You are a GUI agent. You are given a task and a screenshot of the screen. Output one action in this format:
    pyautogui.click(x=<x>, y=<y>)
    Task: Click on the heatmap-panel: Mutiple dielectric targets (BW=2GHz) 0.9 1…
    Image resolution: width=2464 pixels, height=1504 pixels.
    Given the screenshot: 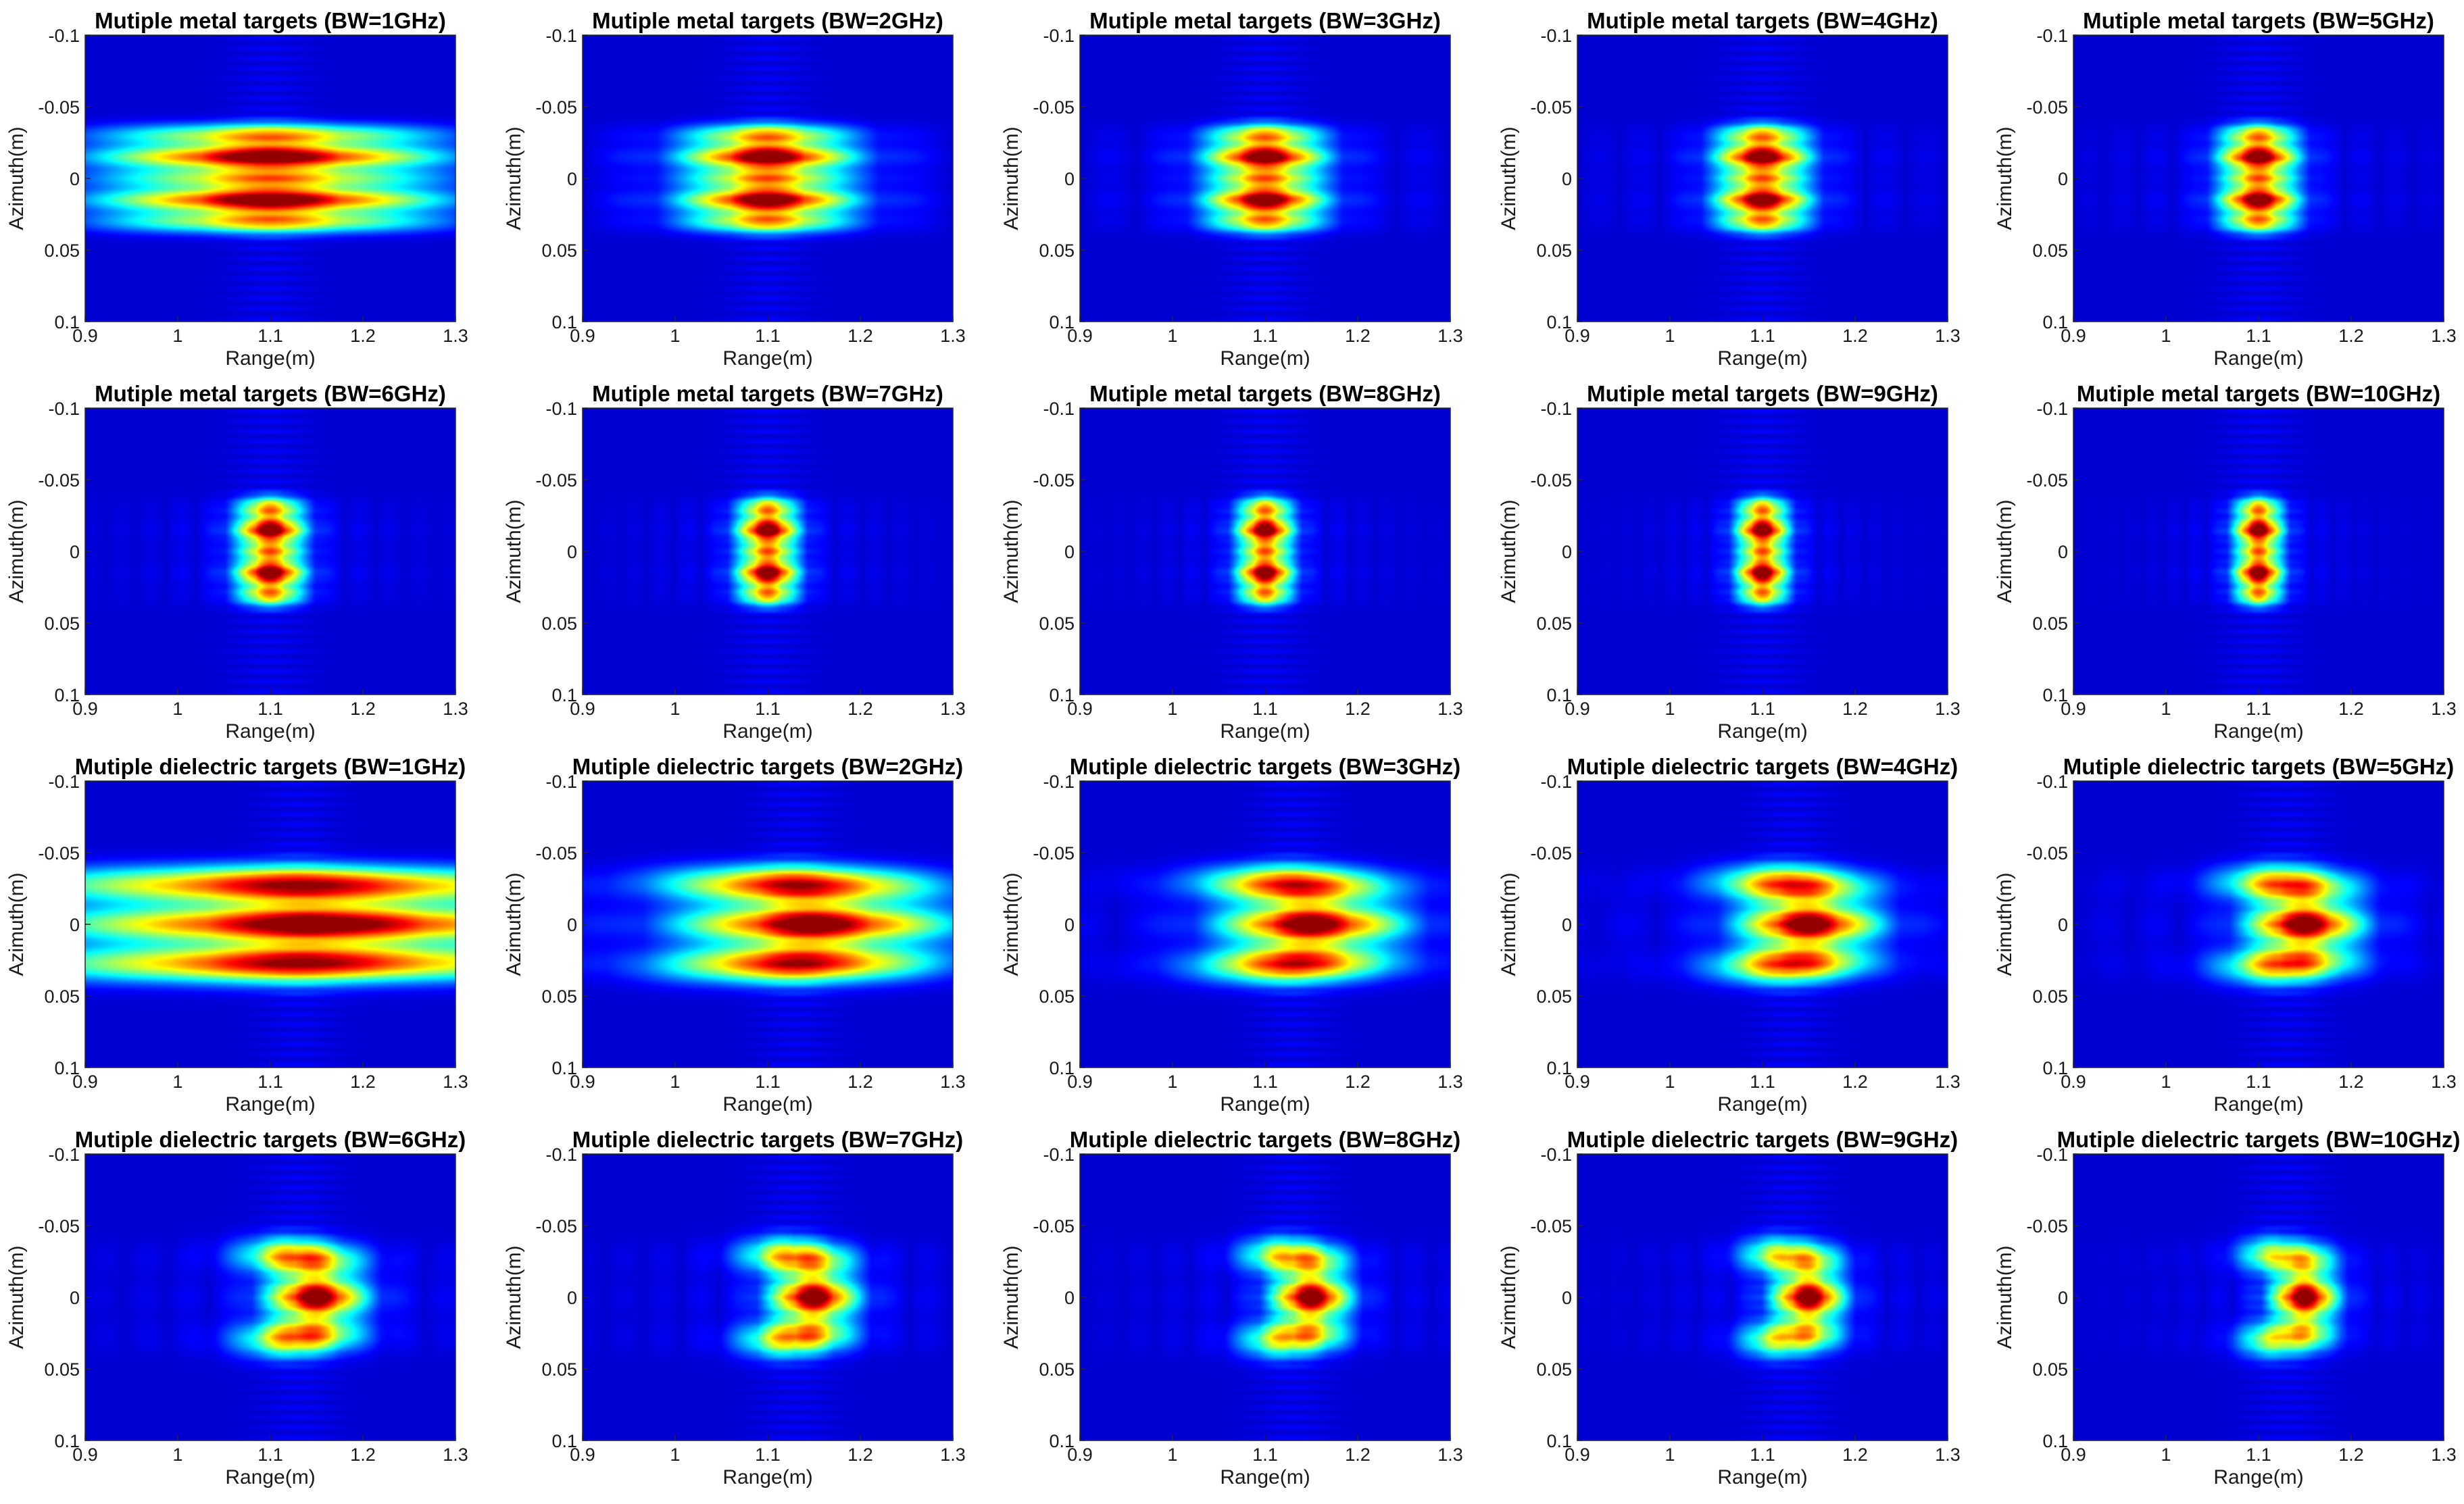 What is the action you would take?
    pyautogui.click(x=734, y=935)
    